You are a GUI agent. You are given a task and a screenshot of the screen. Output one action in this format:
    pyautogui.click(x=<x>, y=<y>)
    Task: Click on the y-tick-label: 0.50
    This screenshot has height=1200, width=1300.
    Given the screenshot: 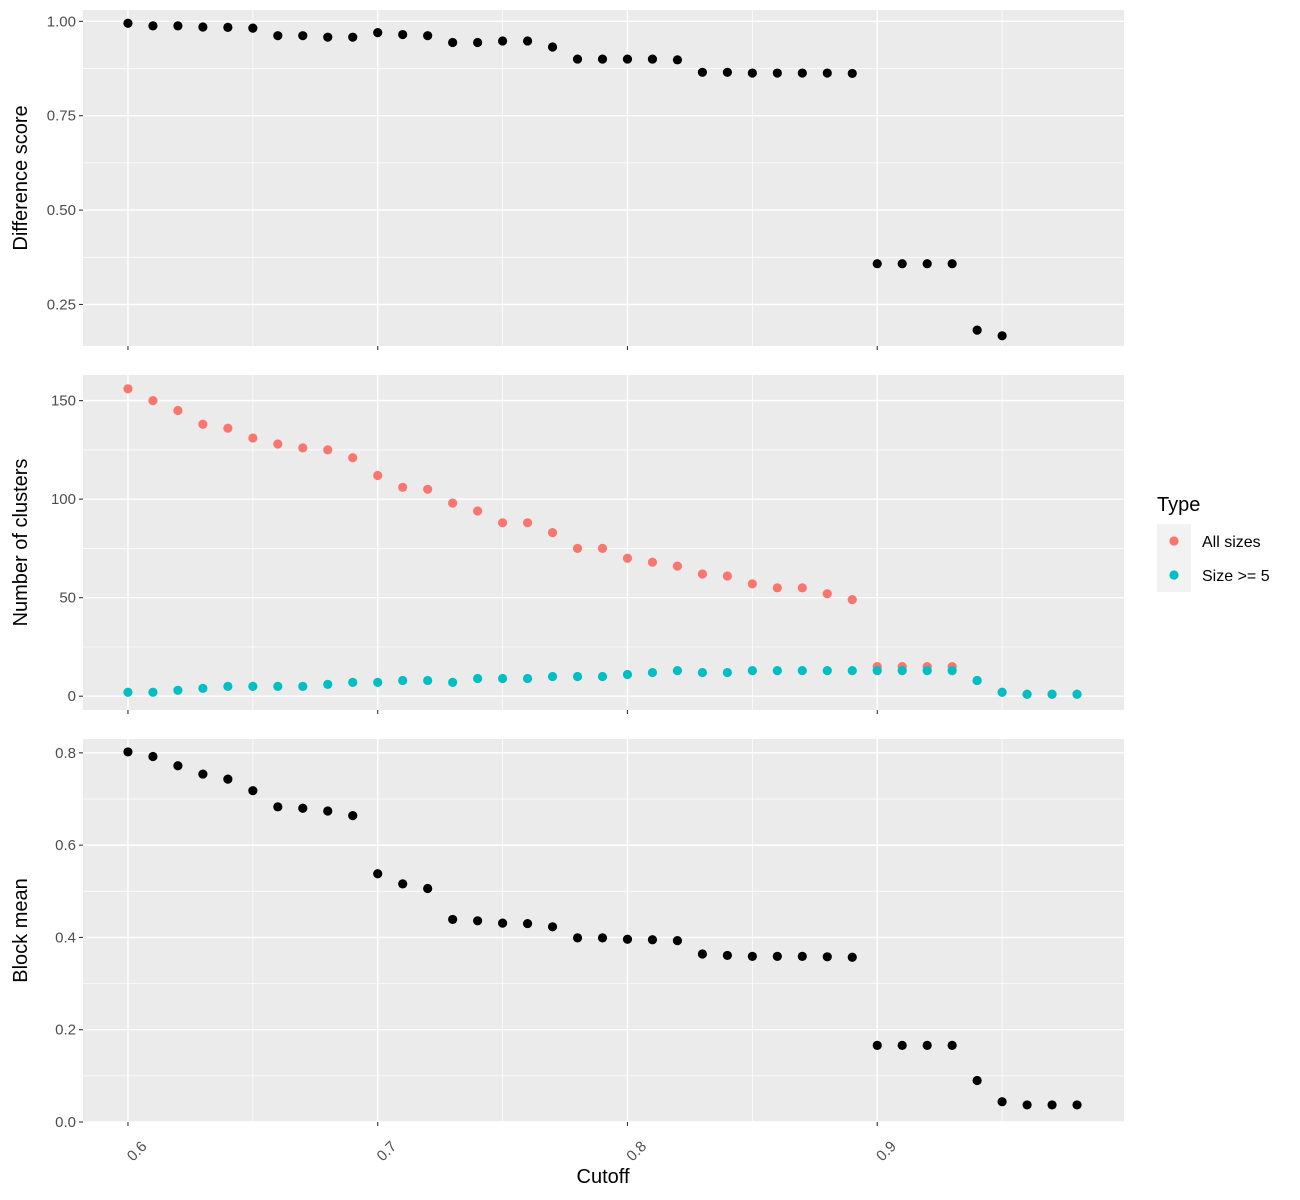 What is the action you would take?
    pyautogui.click(x=61, y=210)
    